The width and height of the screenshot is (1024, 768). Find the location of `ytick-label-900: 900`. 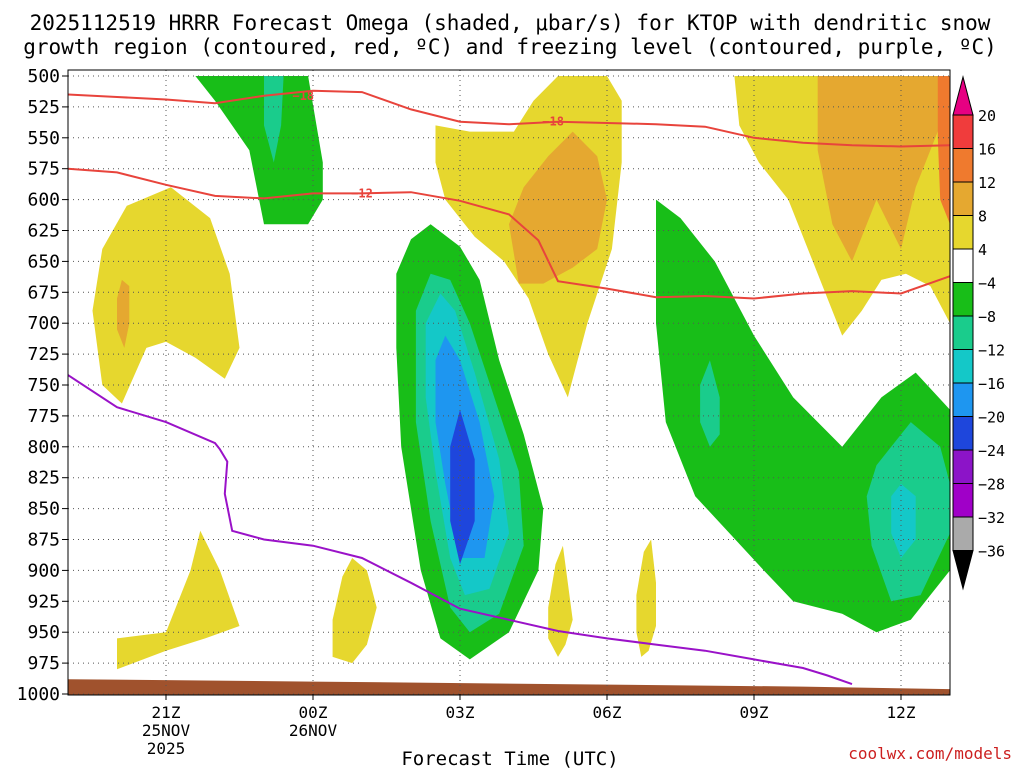

ytick-label-900: 900 is located at coordinates (43, 570).